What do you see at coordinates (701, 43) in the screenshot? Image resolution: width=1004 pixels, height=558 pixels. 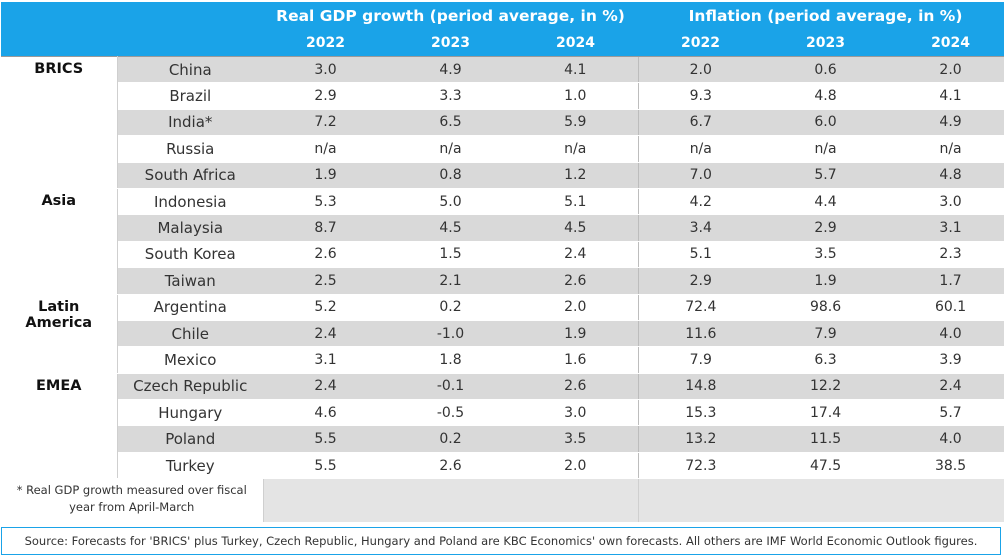 I see `inflation-year-header: 2022` at bounding box center [701, 43].